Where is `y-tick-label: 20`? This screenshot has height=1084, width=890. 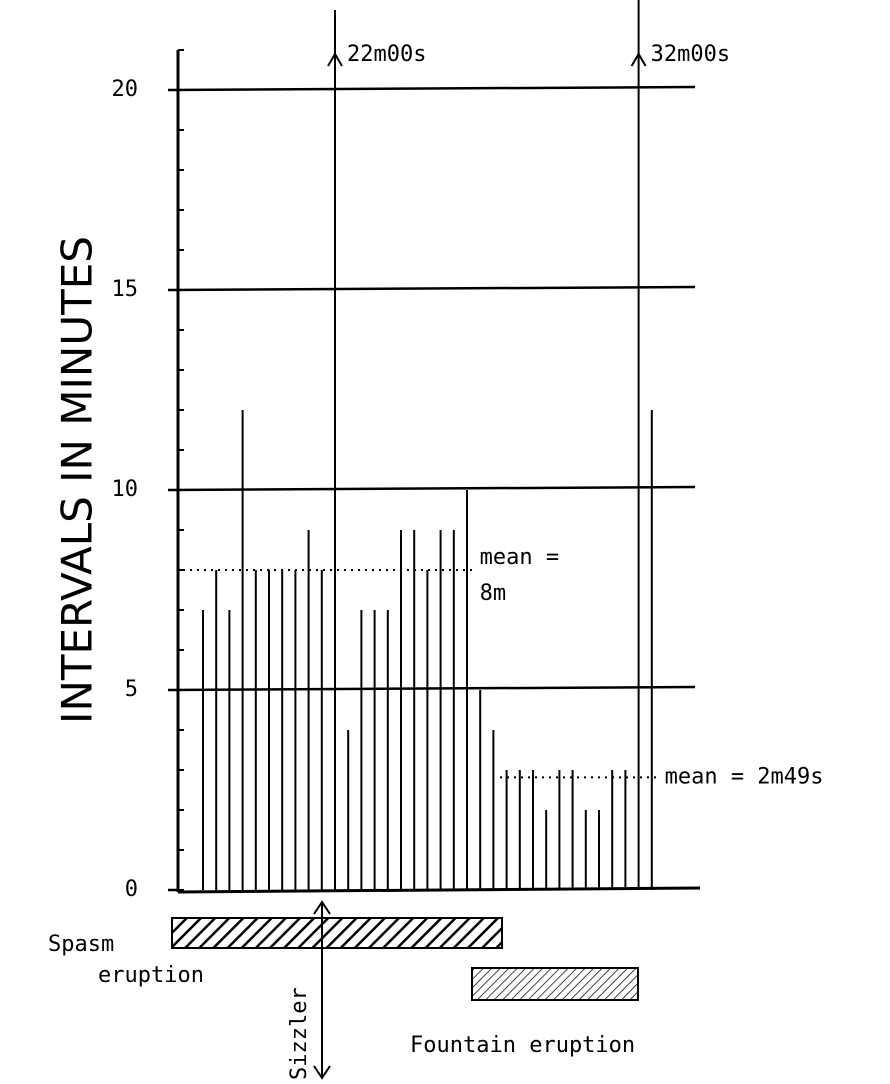
y-tick-label: 20 is located at coordinates (125, 89).